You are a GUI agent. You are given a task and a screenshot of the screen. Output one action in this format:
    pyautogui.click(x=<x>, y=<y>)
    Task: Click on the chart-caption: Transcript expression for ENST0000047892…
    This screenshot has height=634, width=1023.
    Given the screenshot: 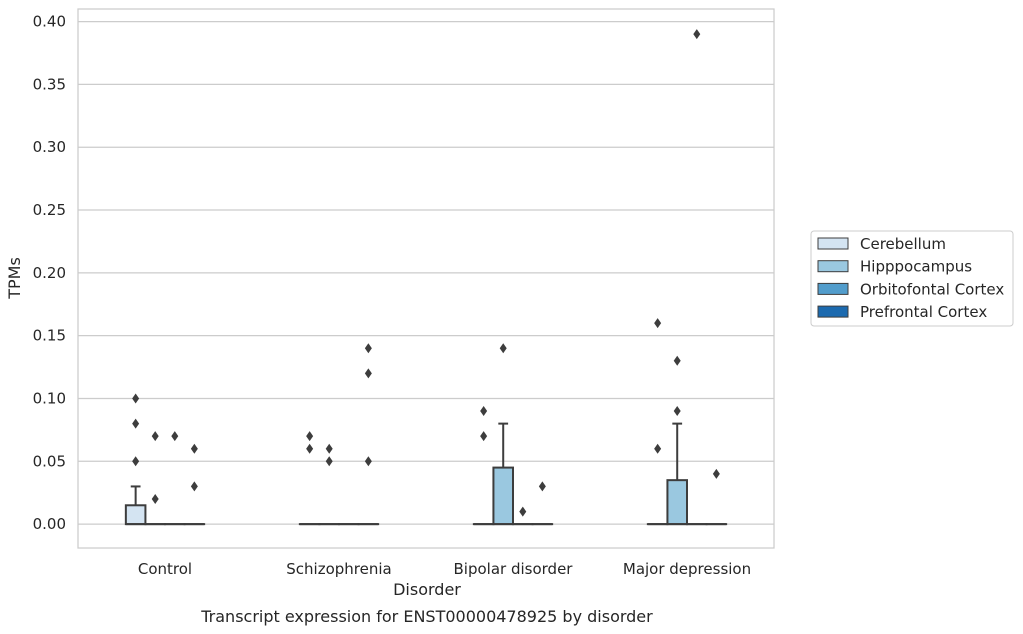 What is the action you would take?
    pyautogui.click(x=426, y=616)
    